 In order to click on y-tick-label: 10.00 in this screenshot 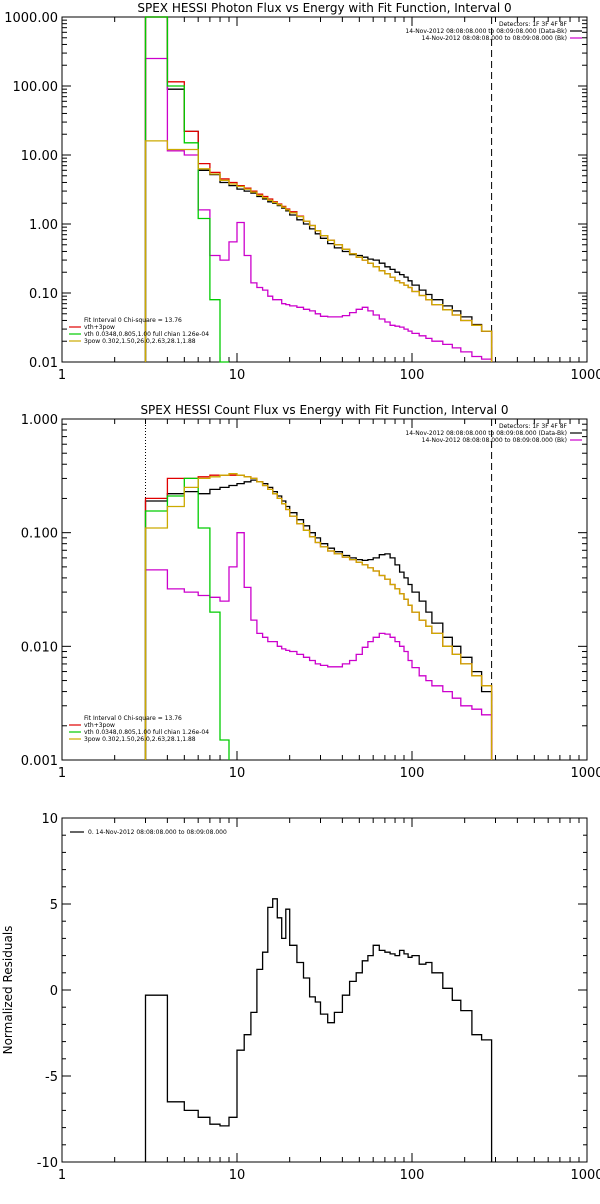, I will do `click(39, 156)`.